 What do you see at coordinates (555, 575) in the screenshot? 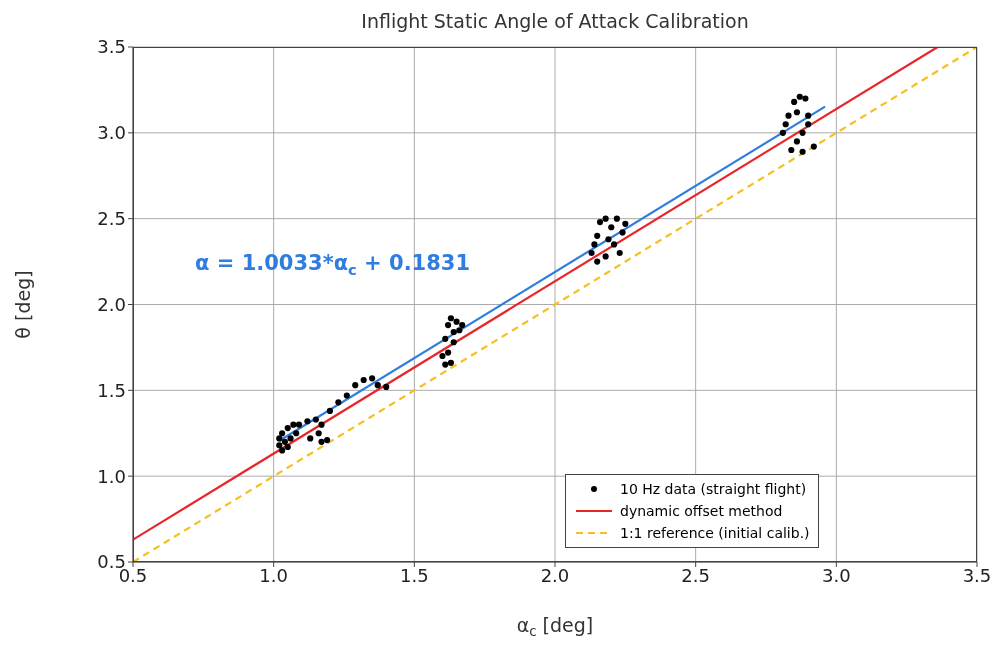
I see `x-tick-label: 2.0` at bounding box center [555, 575].